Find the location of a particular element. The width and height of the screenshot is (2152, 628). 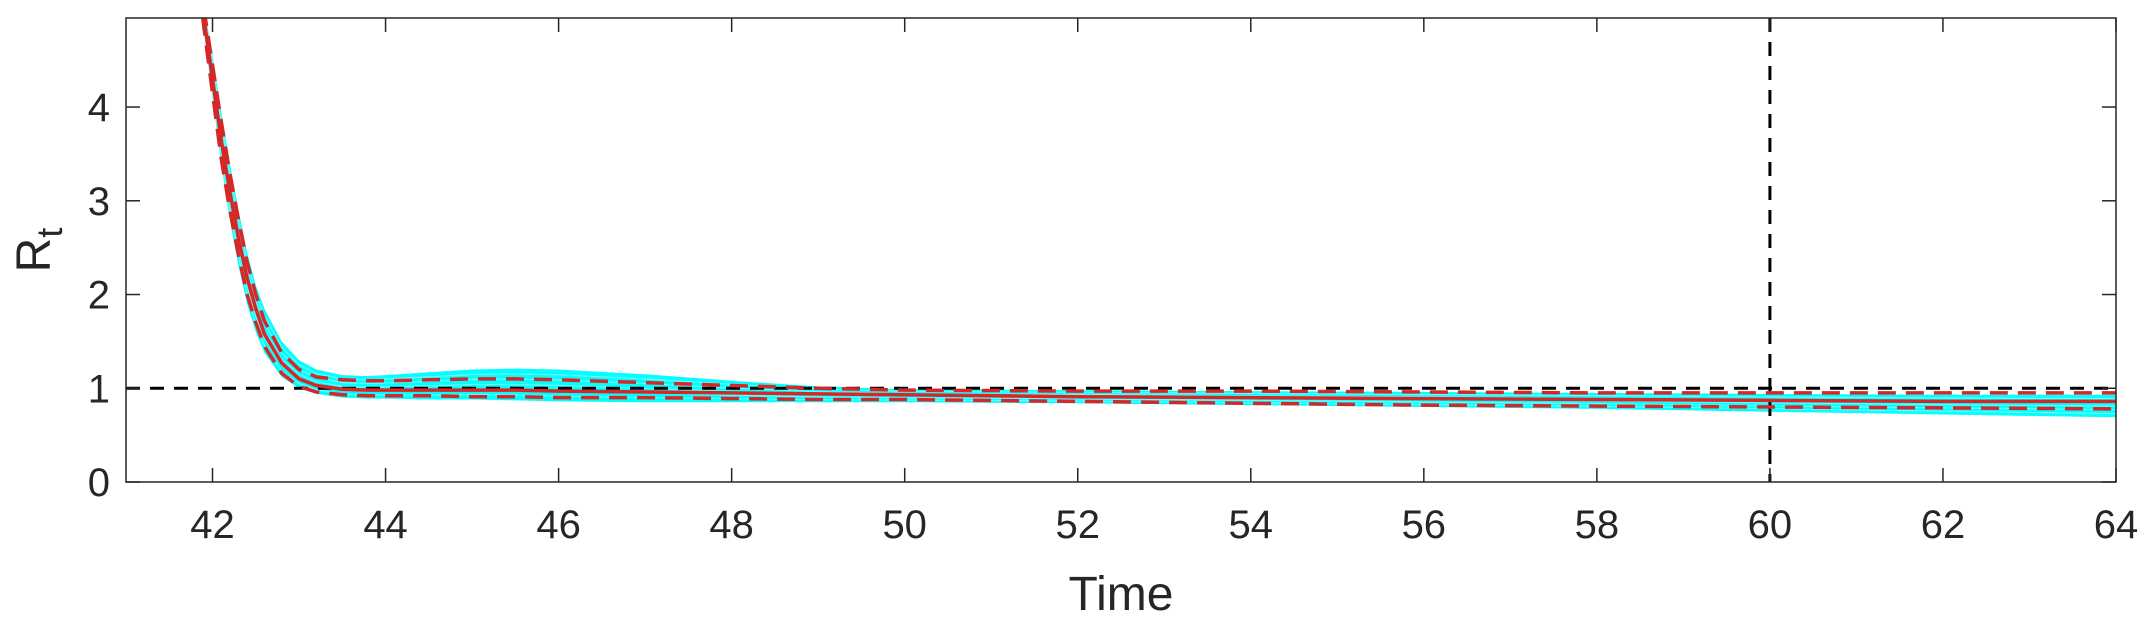

x-axis-label: Time is located at coordinates (1121, 594).